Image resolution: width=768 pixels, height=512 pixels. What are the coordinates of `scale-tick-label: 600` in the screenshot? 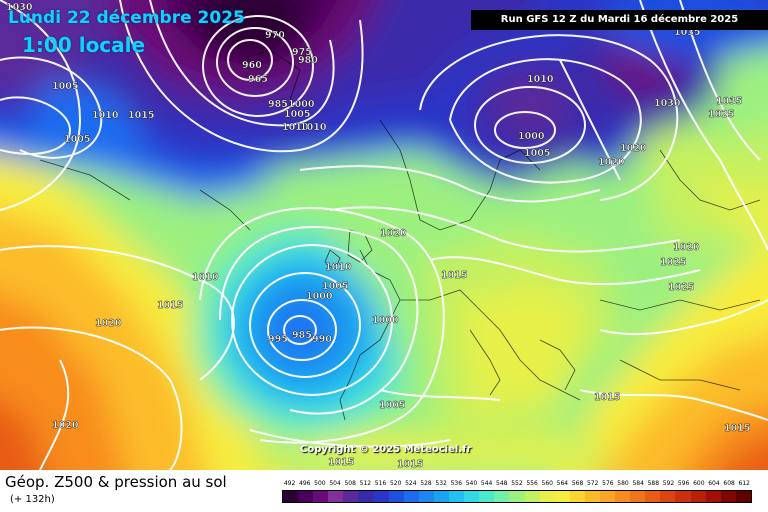 It's located at (699, 483).